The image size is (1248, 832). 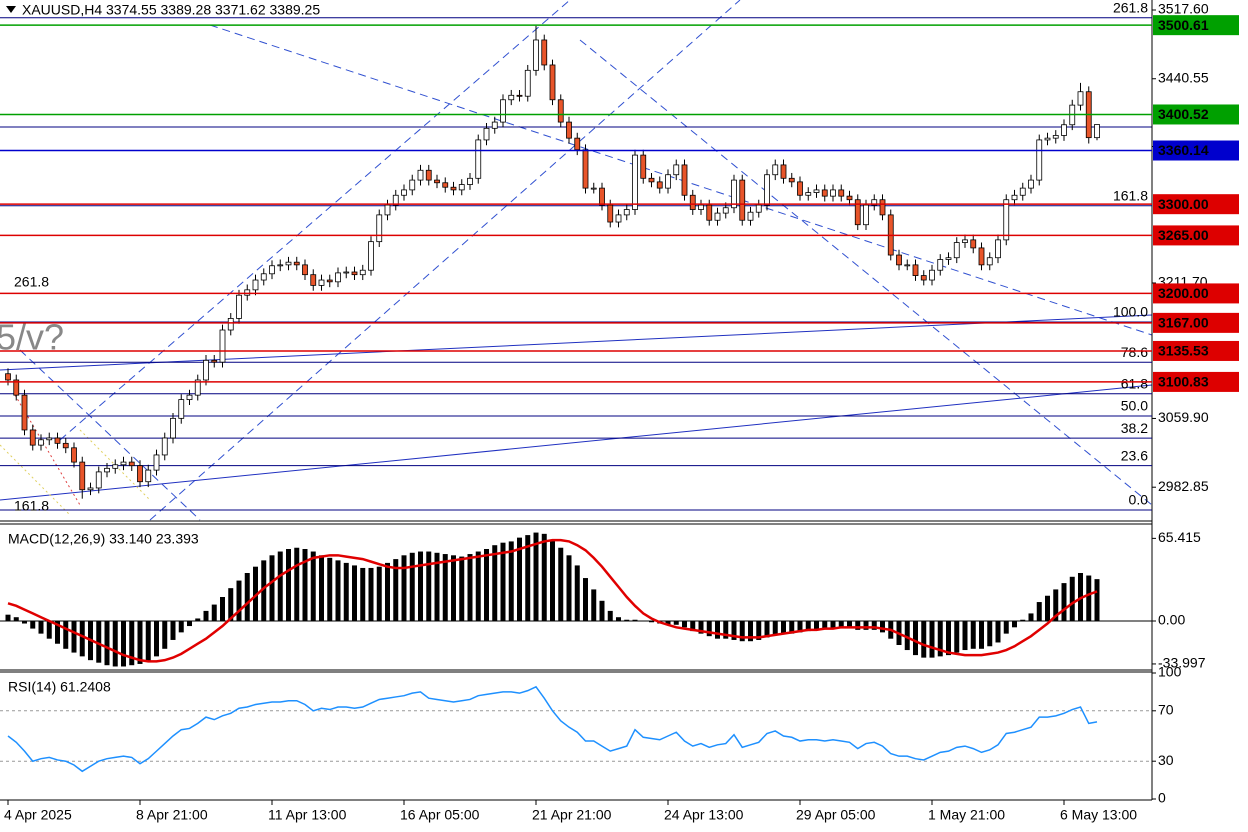 I want to click on y-tick-label: -33.997, so click(x=1182, y=663).